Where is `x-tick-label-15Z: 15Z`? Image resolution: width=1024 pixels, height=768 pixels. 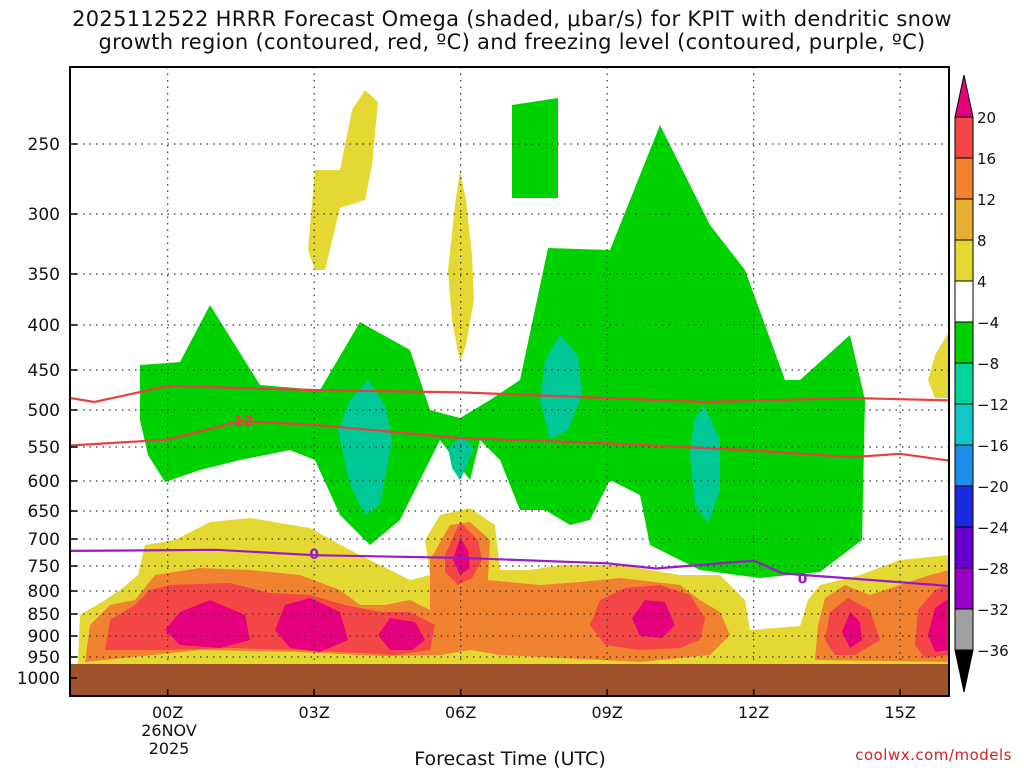 x-tick-label-15Z: 15Z is located at coordinates (900, 712).